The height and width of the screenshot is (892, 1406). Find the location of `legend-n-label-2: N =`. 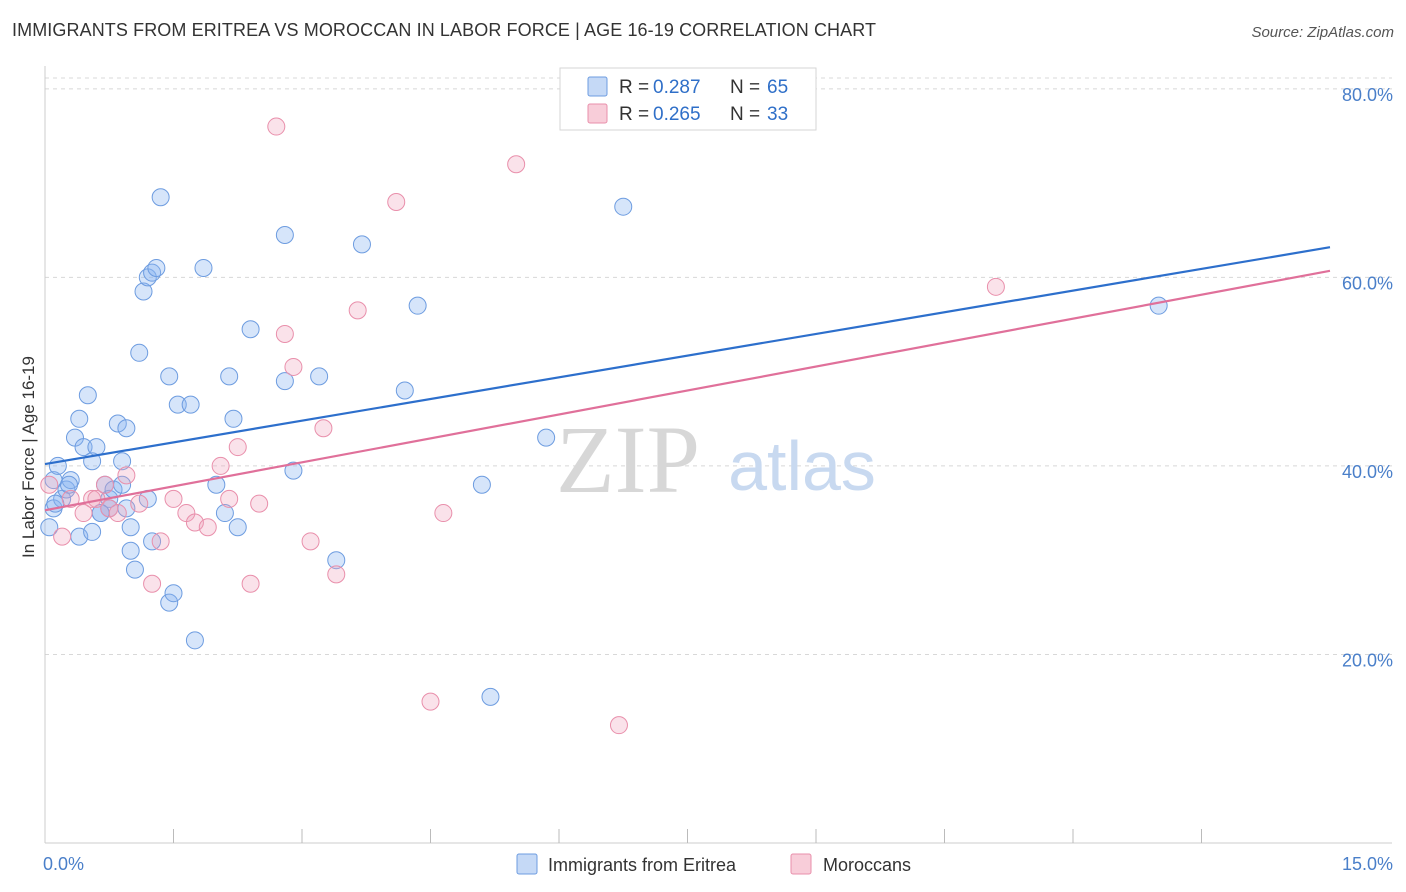

legend-n-label-2: N = is located at coordinates (745, 114).